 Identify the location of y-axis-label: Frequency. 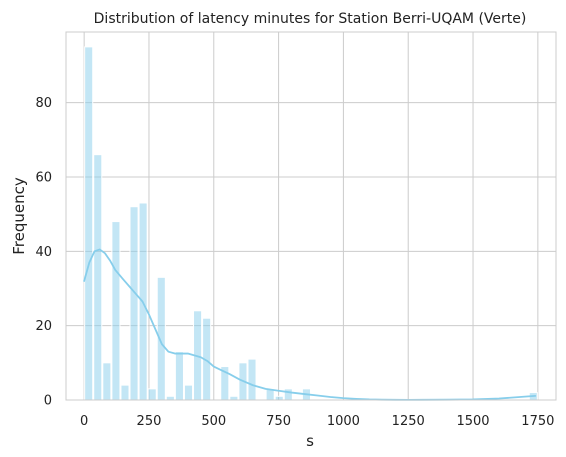
(19, 216).